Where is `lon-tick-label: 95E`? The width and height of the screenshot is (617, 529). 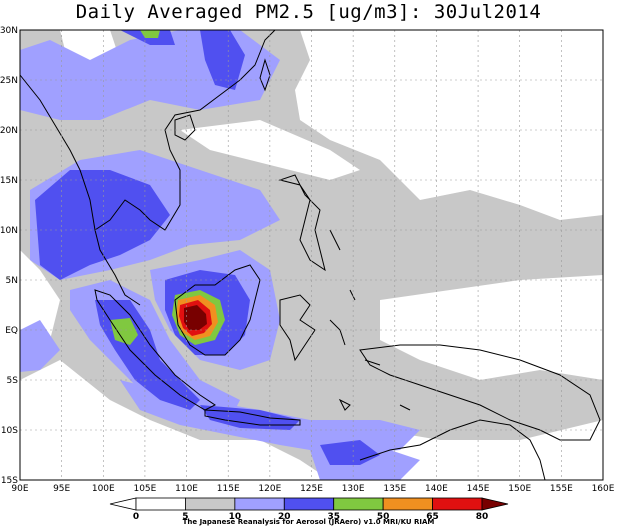
lon-tick-label: 95E is located at coordinates (61, 489).